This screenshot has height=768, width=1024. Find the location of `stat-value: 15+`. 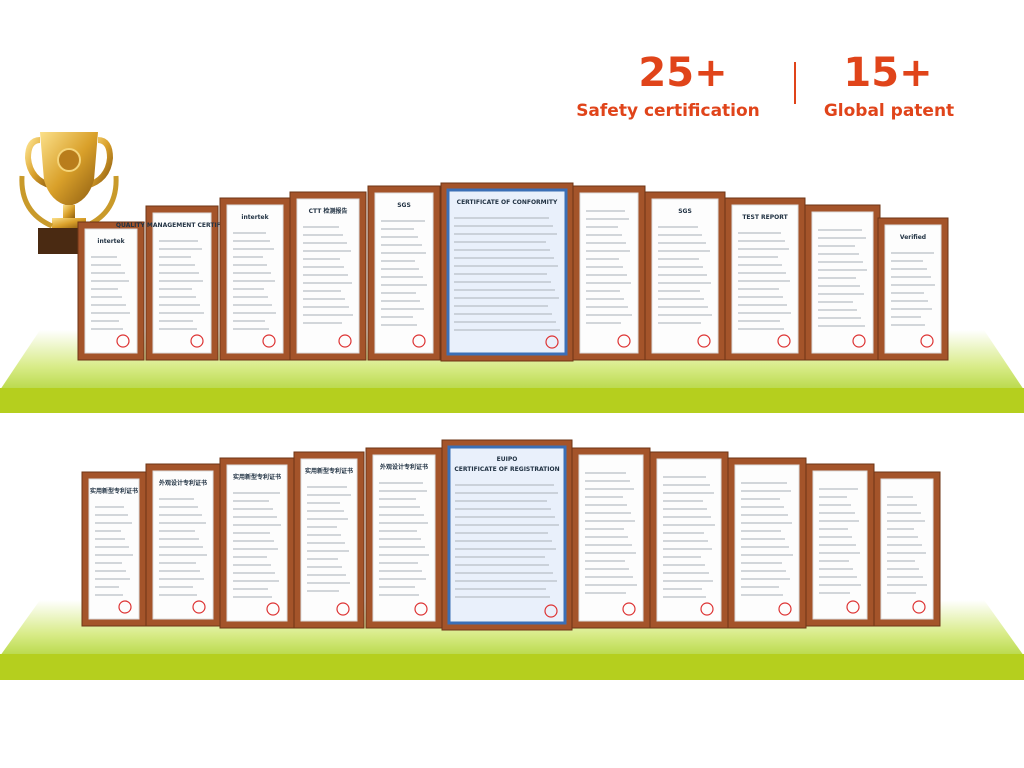

stat-value: 15+ is located at coordinates (887, 73).